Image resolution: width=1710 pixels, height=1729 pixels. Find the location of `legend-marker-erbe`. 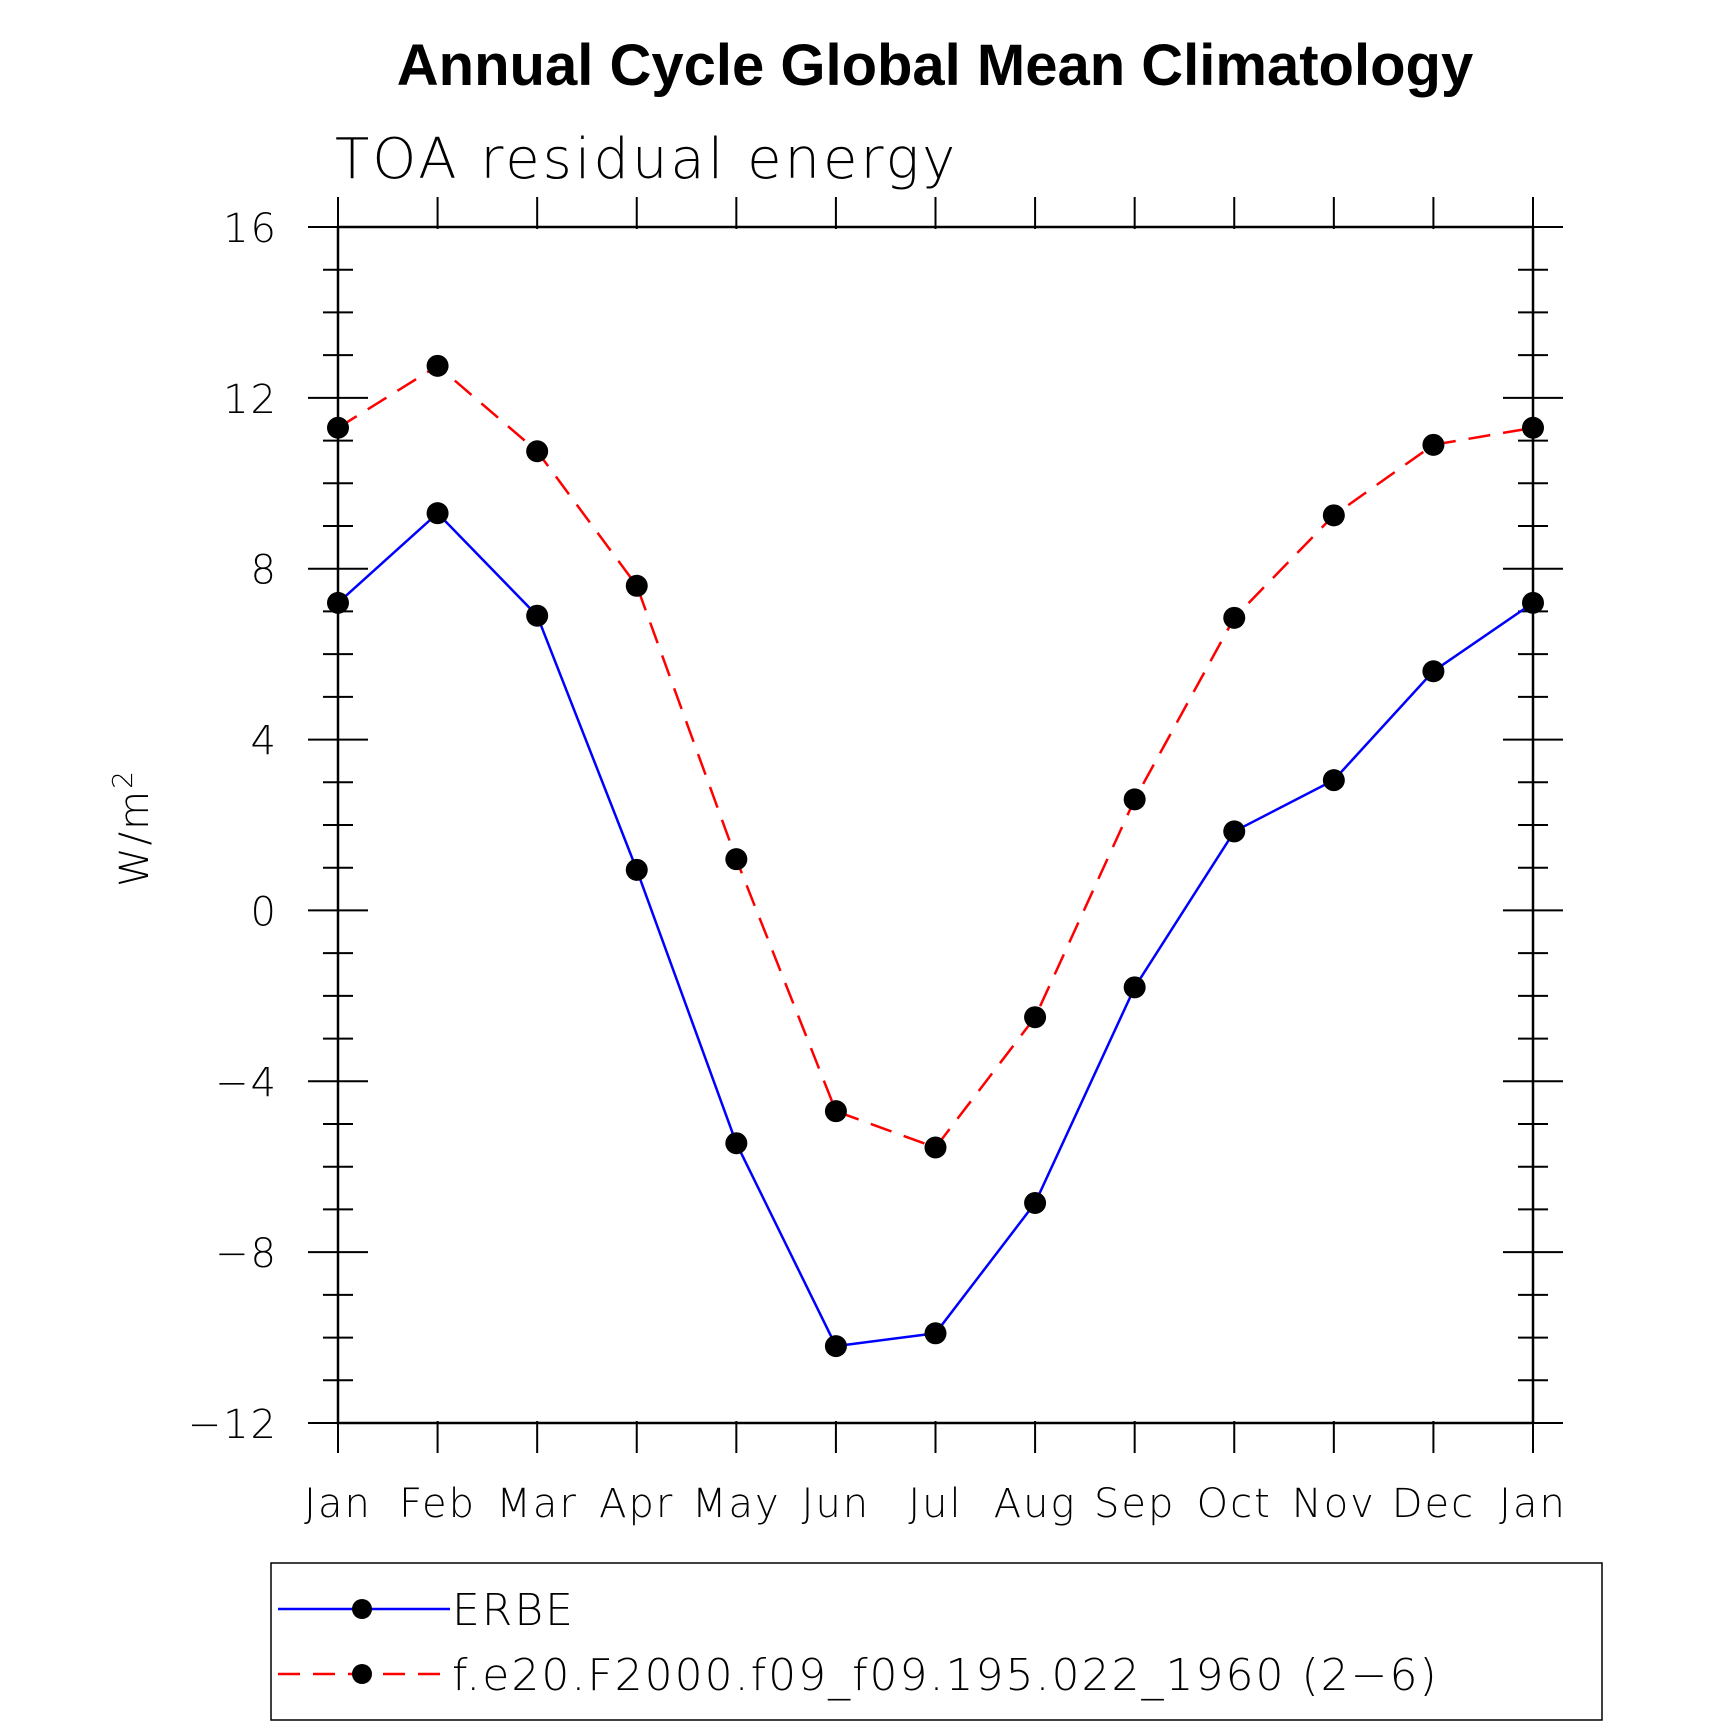

legend-marker-erbe is located at coordinates (362, 1609).